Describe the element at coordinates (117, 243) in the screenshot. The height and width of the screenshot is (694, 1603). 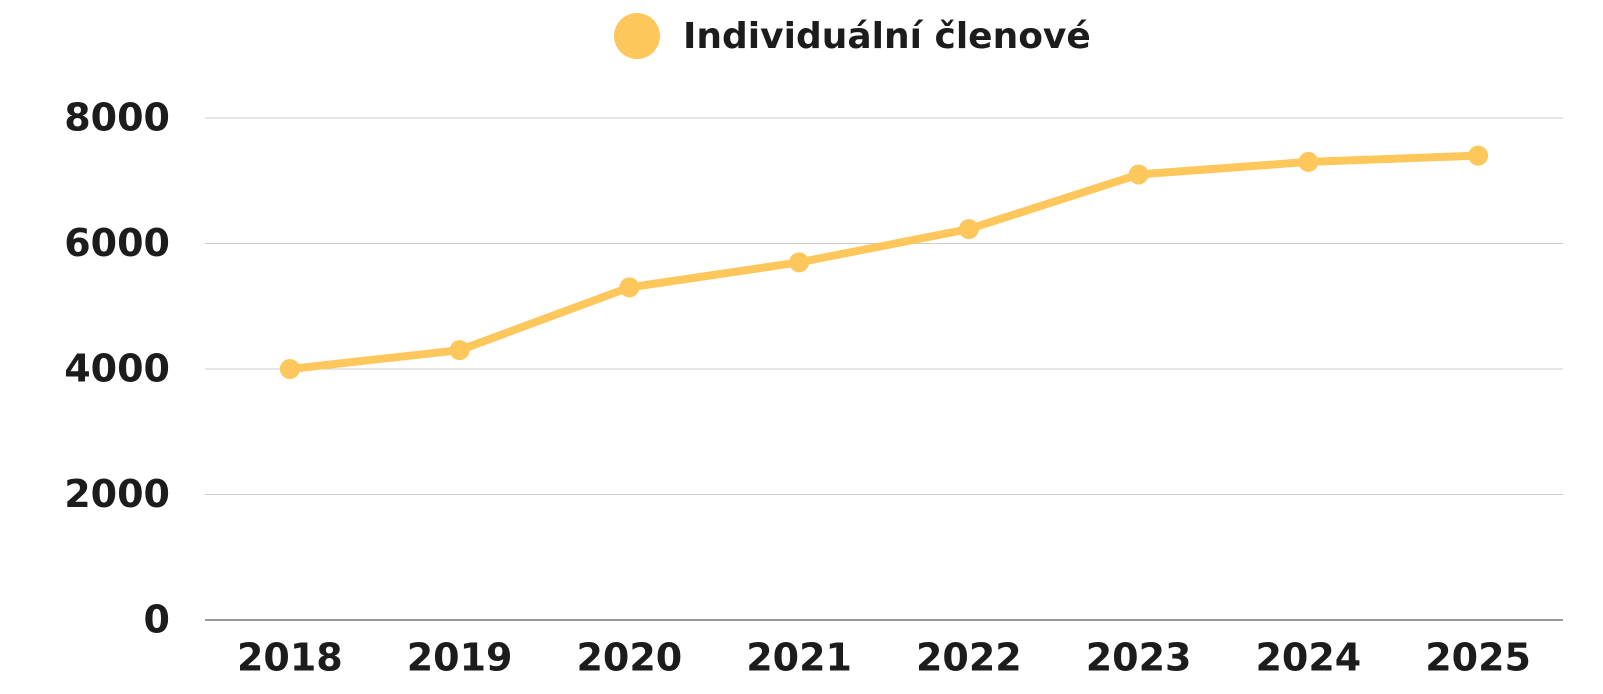
I see `y-tick-label: 6000` at that location.